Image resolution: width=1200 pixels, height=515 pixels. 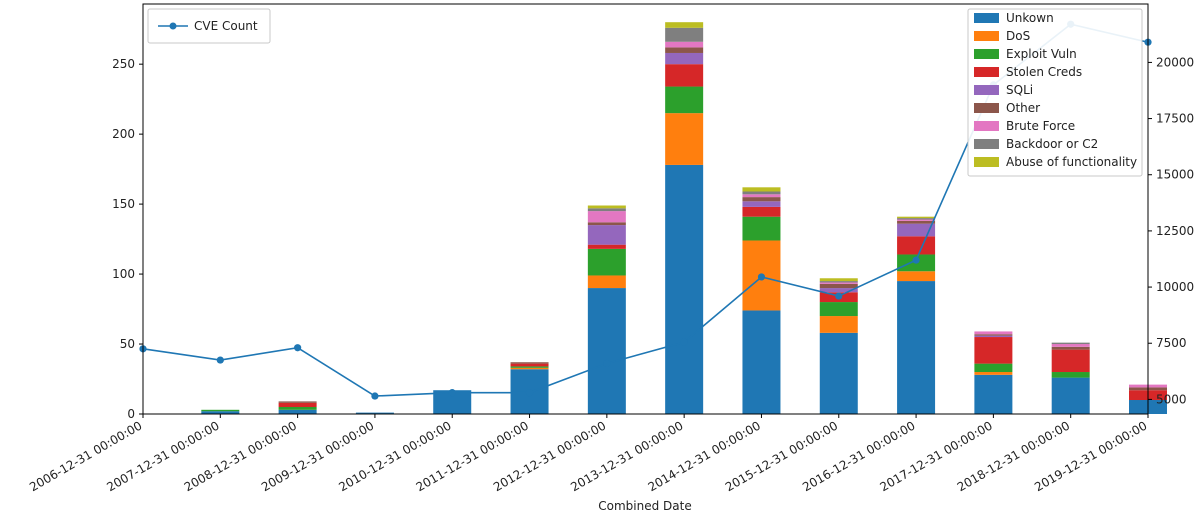 I want to click on legend-swatch-stolen-creds, so click(x=986, y=72).